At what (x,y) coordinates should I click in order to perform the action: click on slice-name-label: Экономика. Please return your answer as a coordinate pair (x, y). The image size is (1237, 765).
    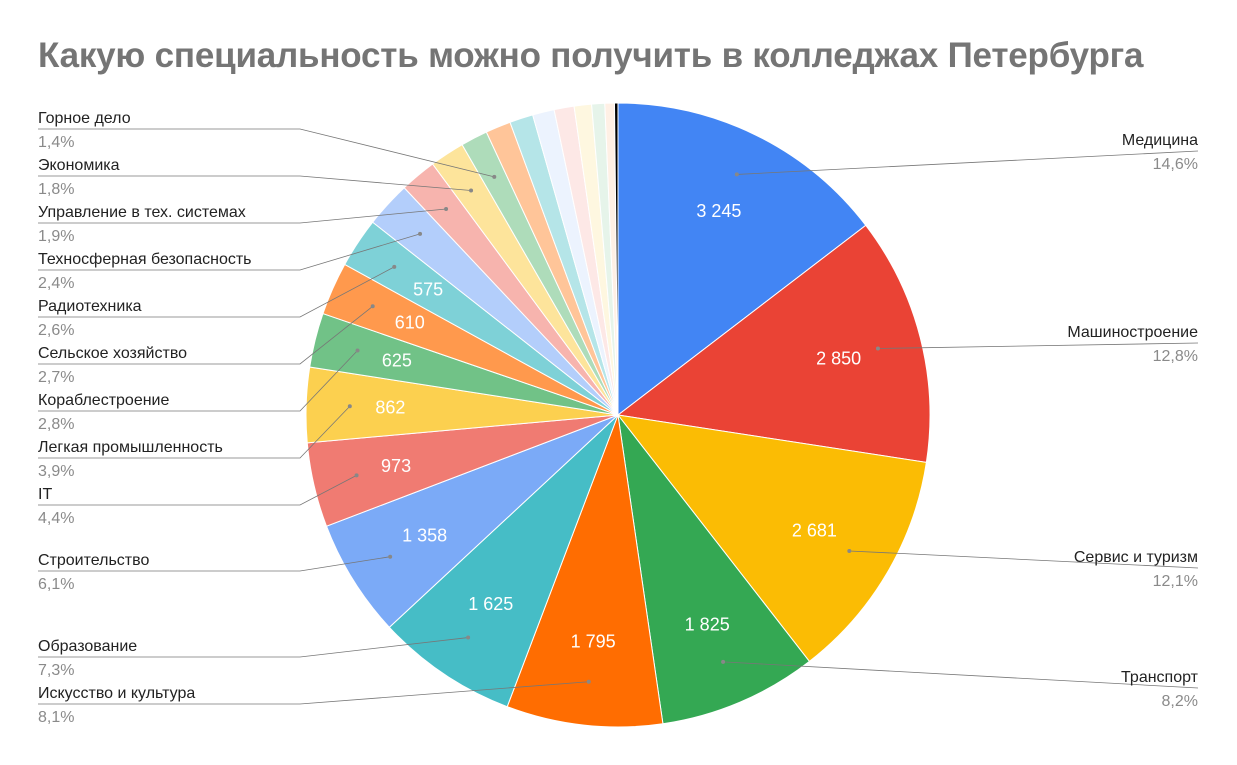
    Looking at the image, I should click on (79, 165).